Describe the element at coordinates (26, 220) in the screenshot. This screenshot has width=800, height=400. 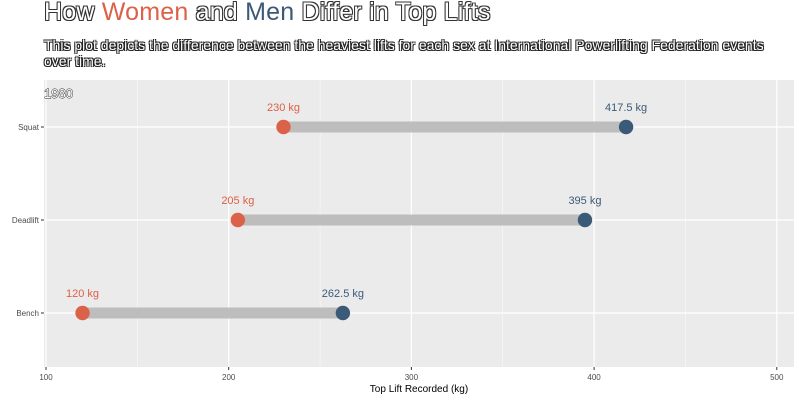
I see `y-tick-label: Deadlift` at that location.